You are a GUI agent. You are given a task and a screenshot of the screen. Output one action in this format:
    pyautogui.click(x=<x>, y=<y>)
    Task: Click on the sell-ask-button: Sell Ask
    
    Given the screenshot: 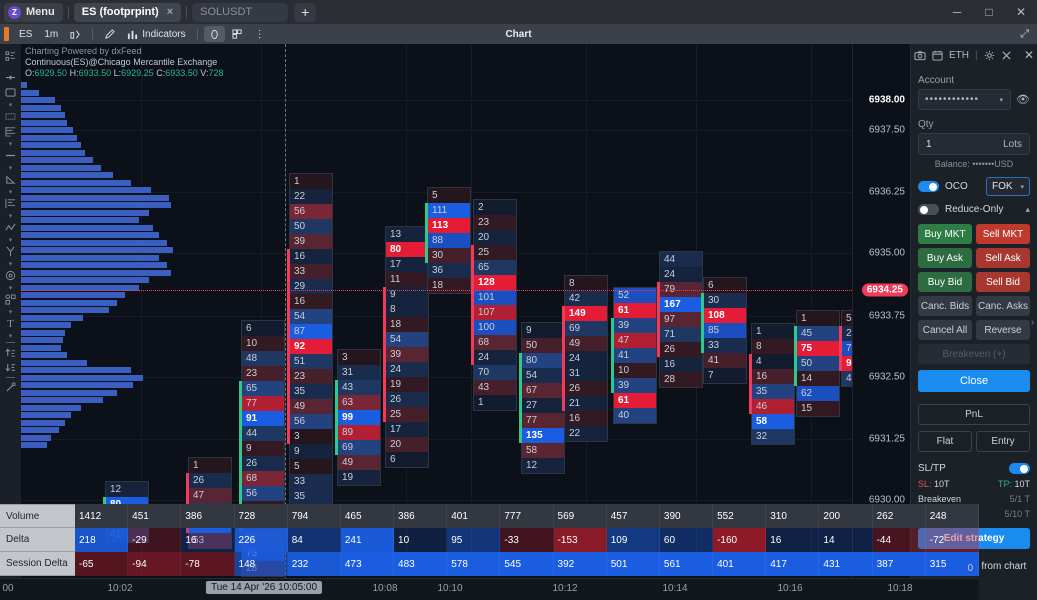 What is the action you would take?
    pyautogui.click(x=1003, y=258)
    